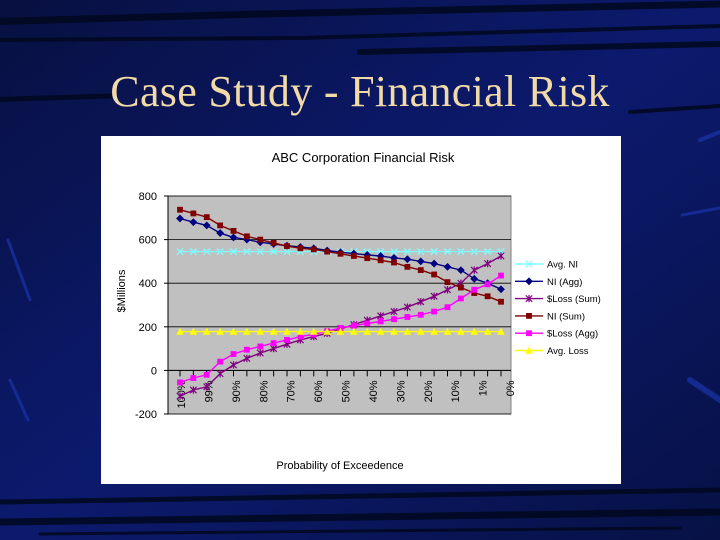 The image size is (720, 540). I want to click on x-tick-label: 10%, so click(456, 391).